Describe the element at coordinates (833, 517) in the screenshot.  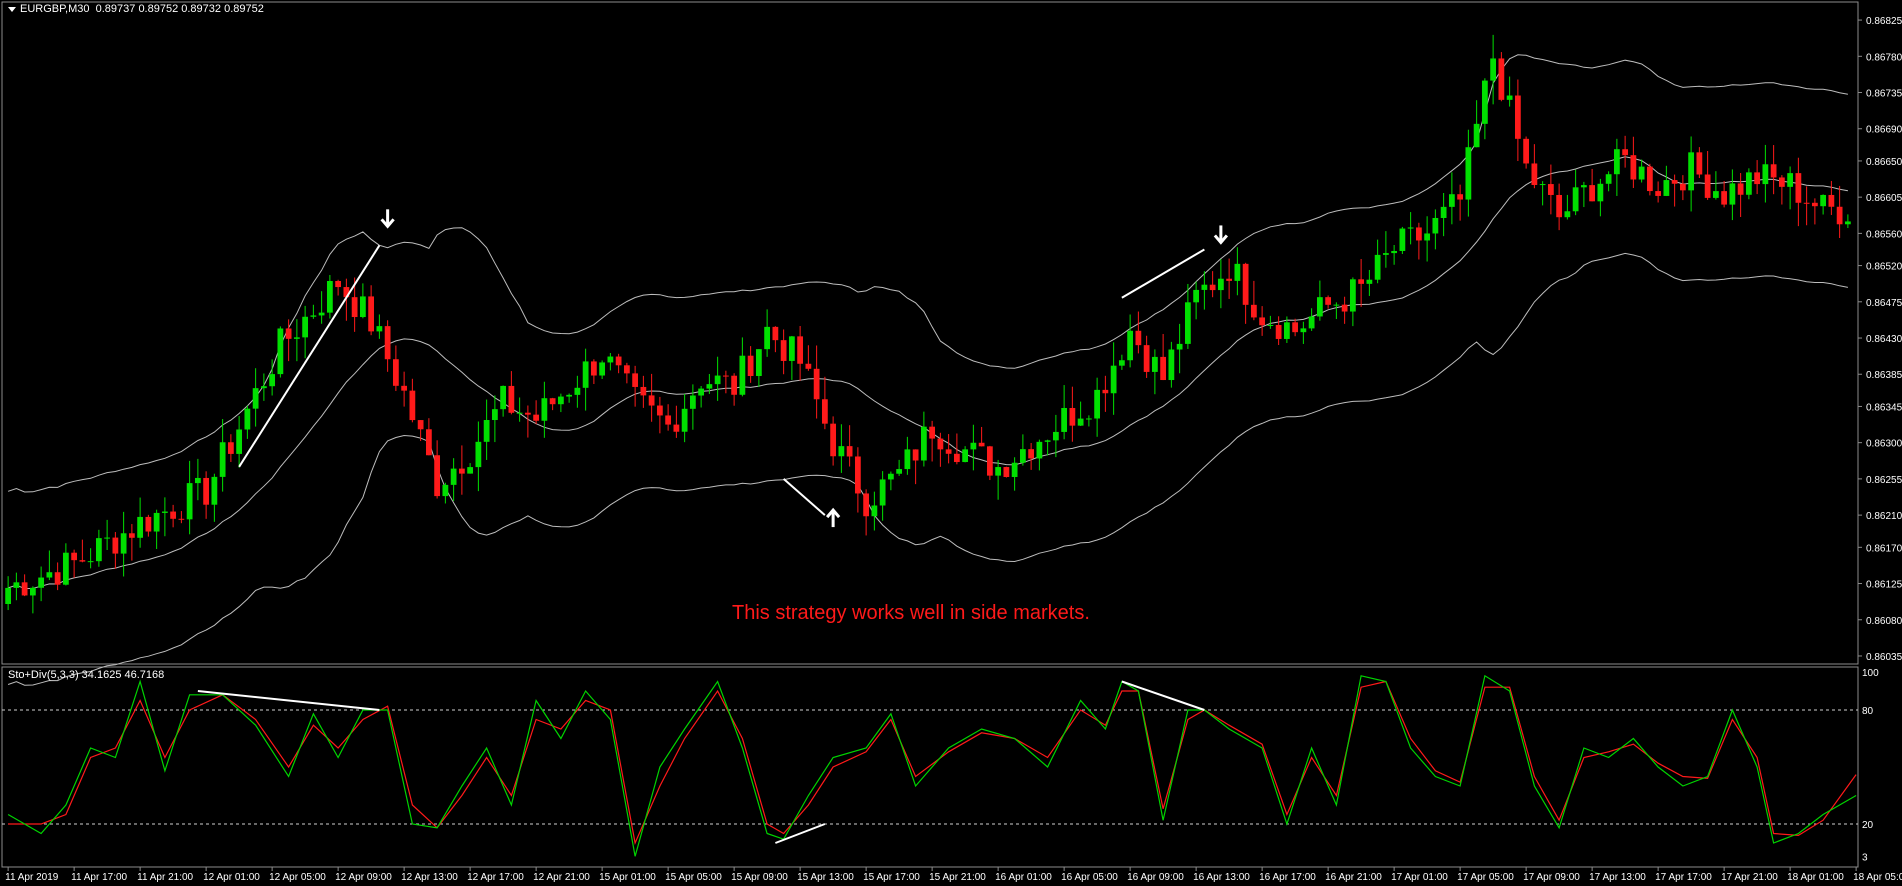
I see `arrow-up-icon` at that location.